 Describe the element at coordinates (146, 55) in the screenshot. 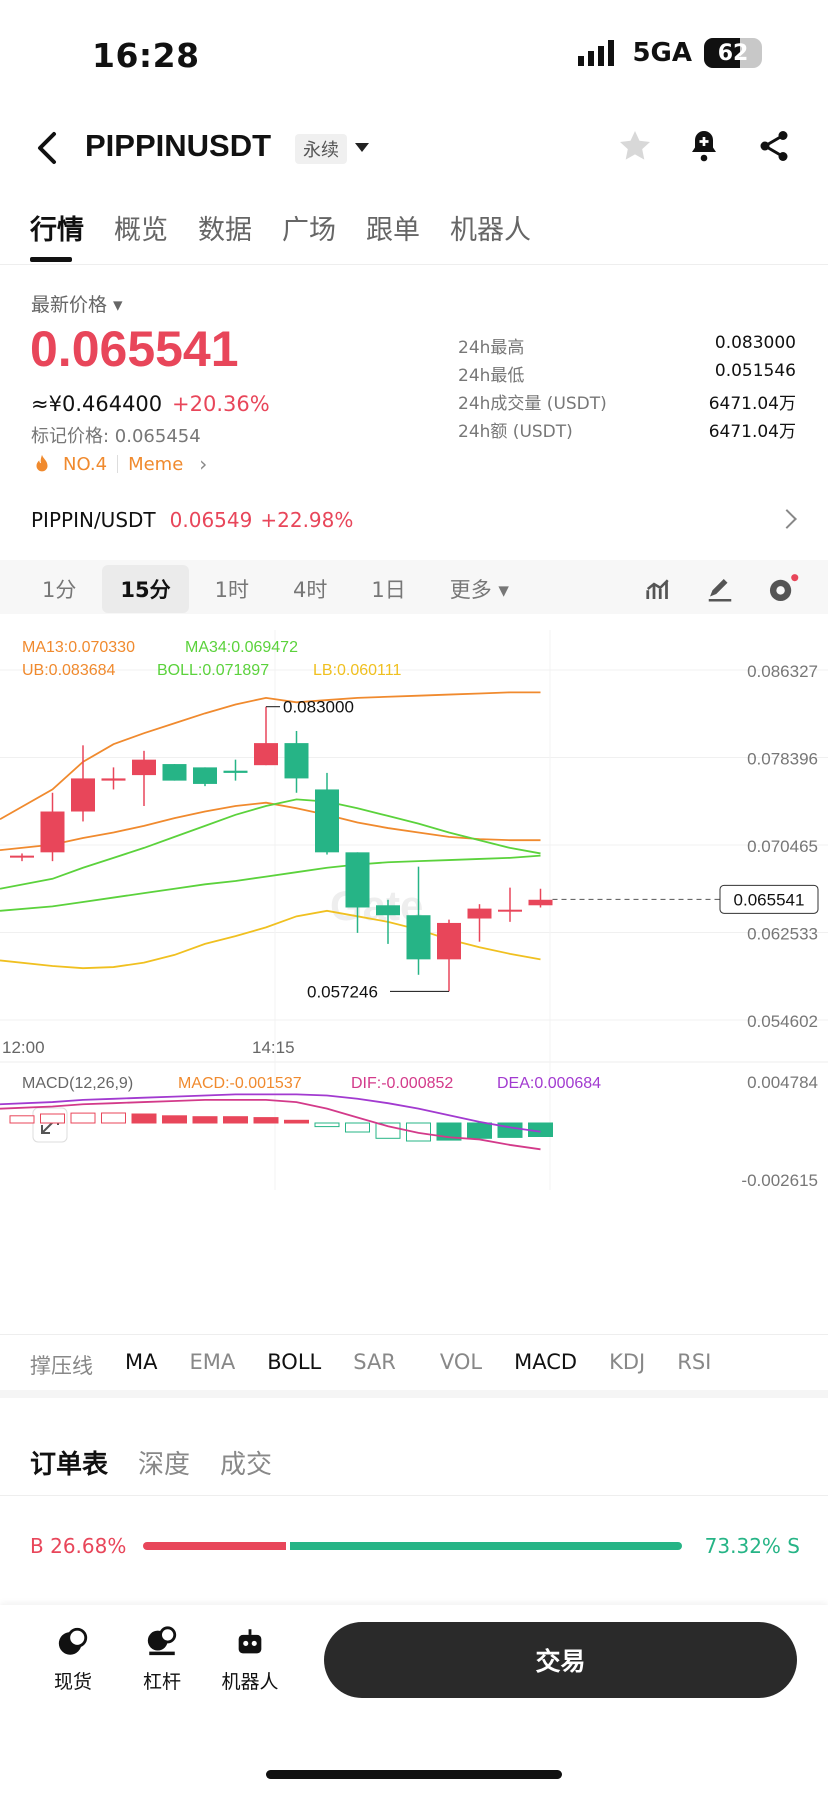

I see `status-time: 16:28` at that location.